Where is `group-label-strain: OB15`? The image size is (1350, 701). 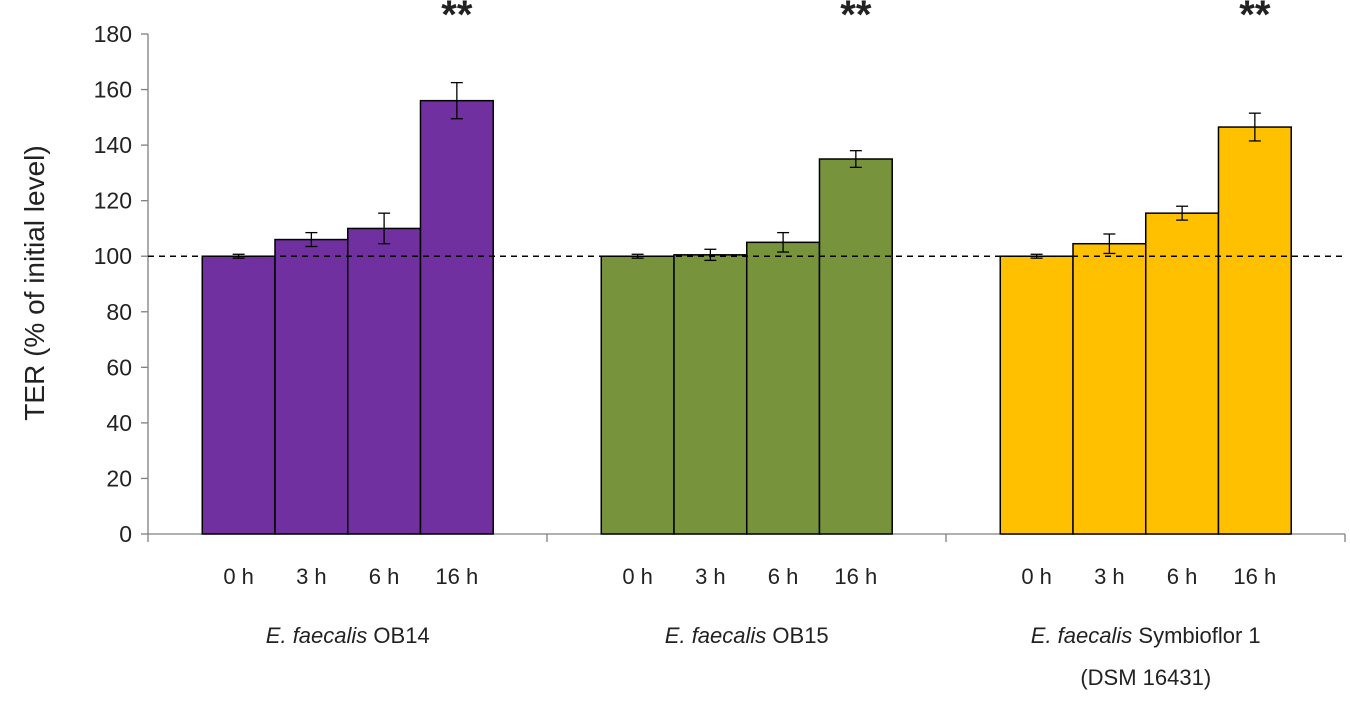
group-label-strain: OB15 is located at coordinates (797, 635).